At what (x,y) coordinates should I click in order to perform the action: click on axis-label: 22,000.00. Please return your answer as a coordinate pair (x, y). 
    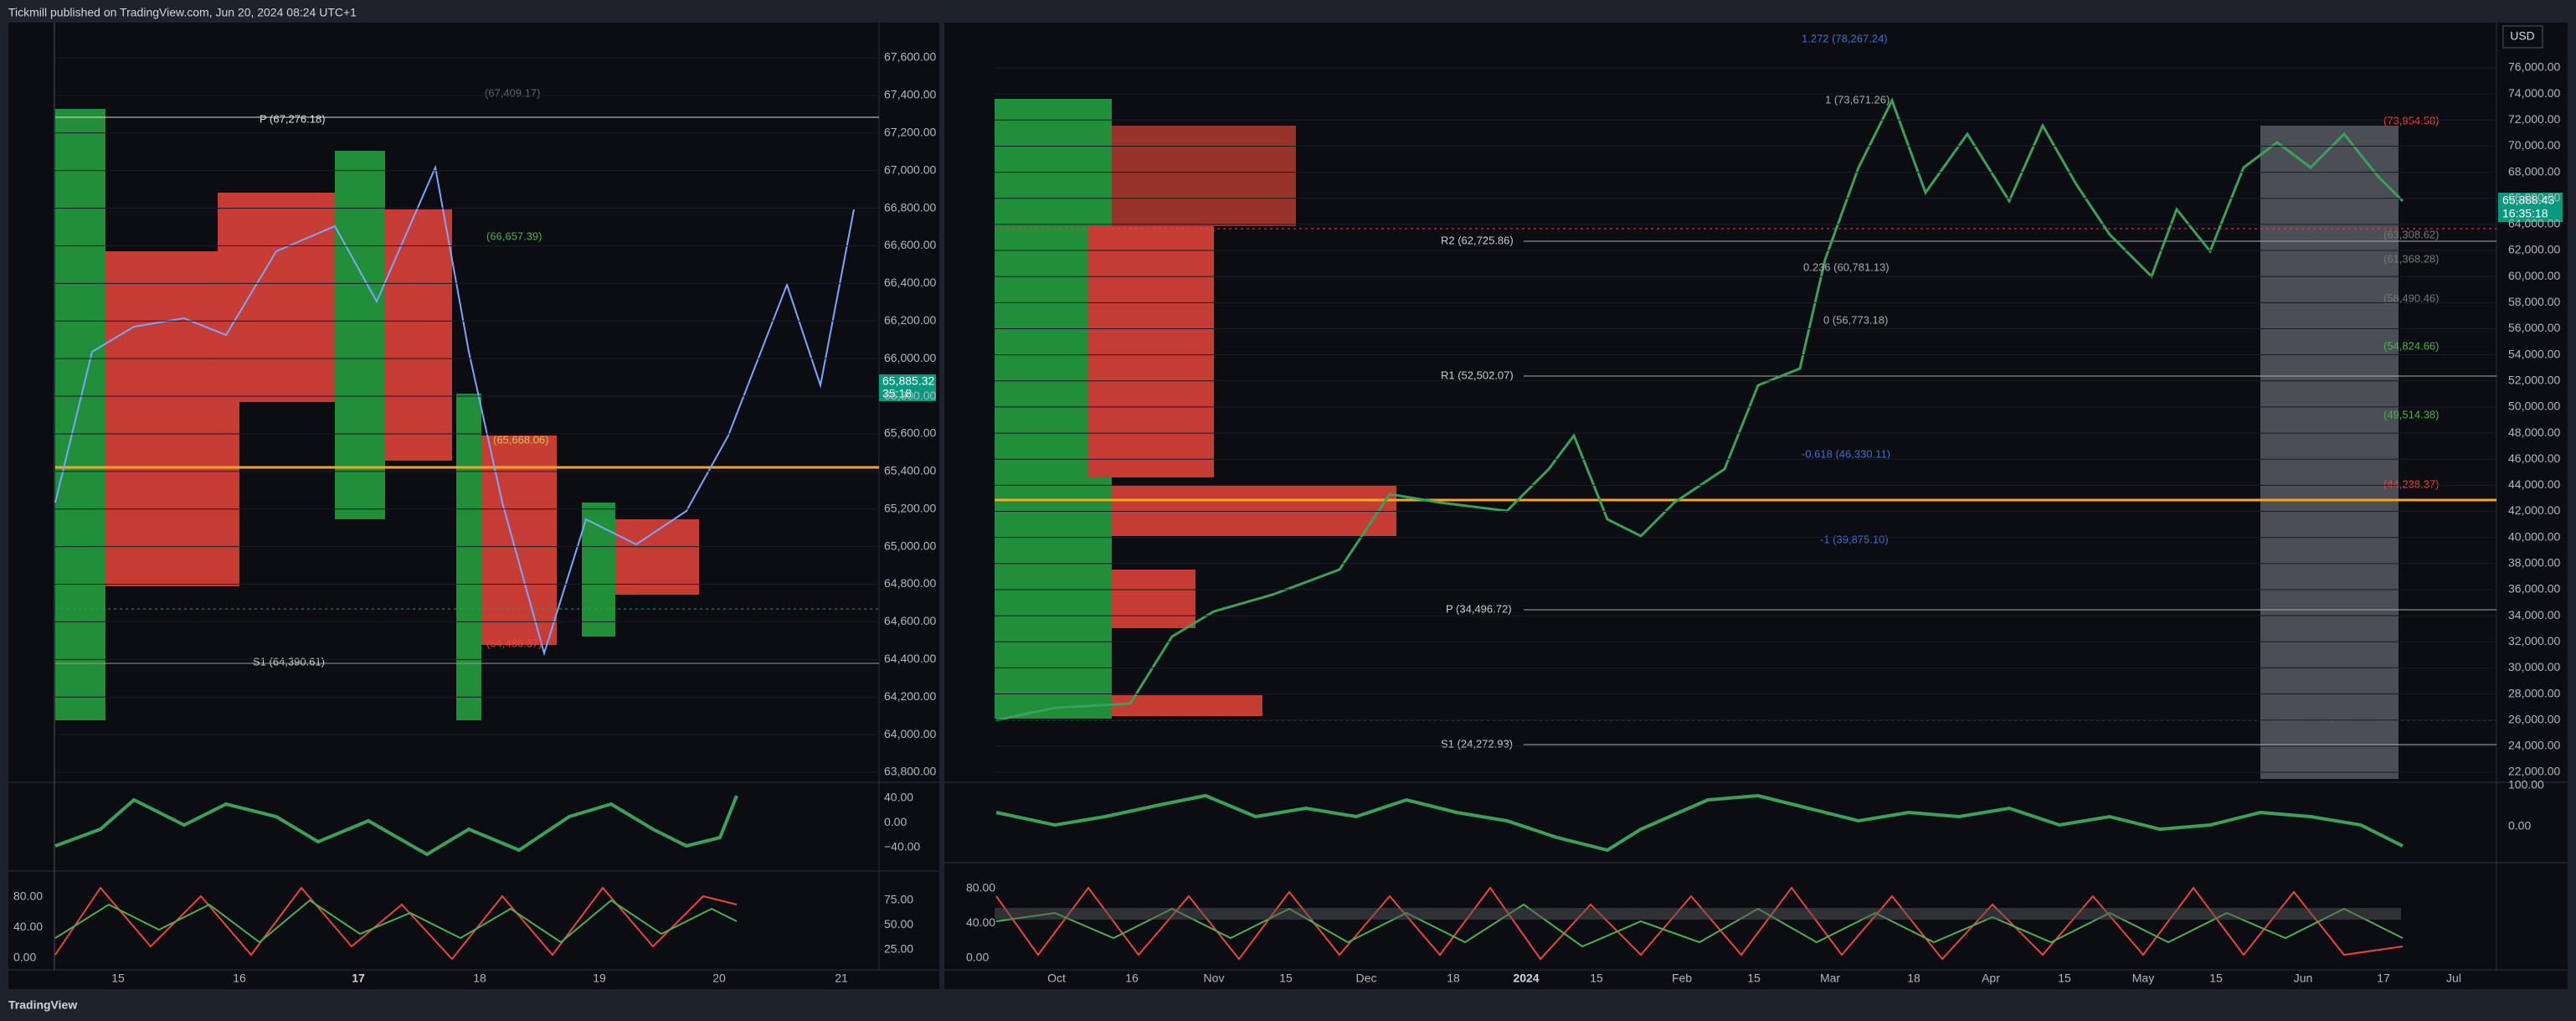
    Looking at the image, I should click on (2534, 771).